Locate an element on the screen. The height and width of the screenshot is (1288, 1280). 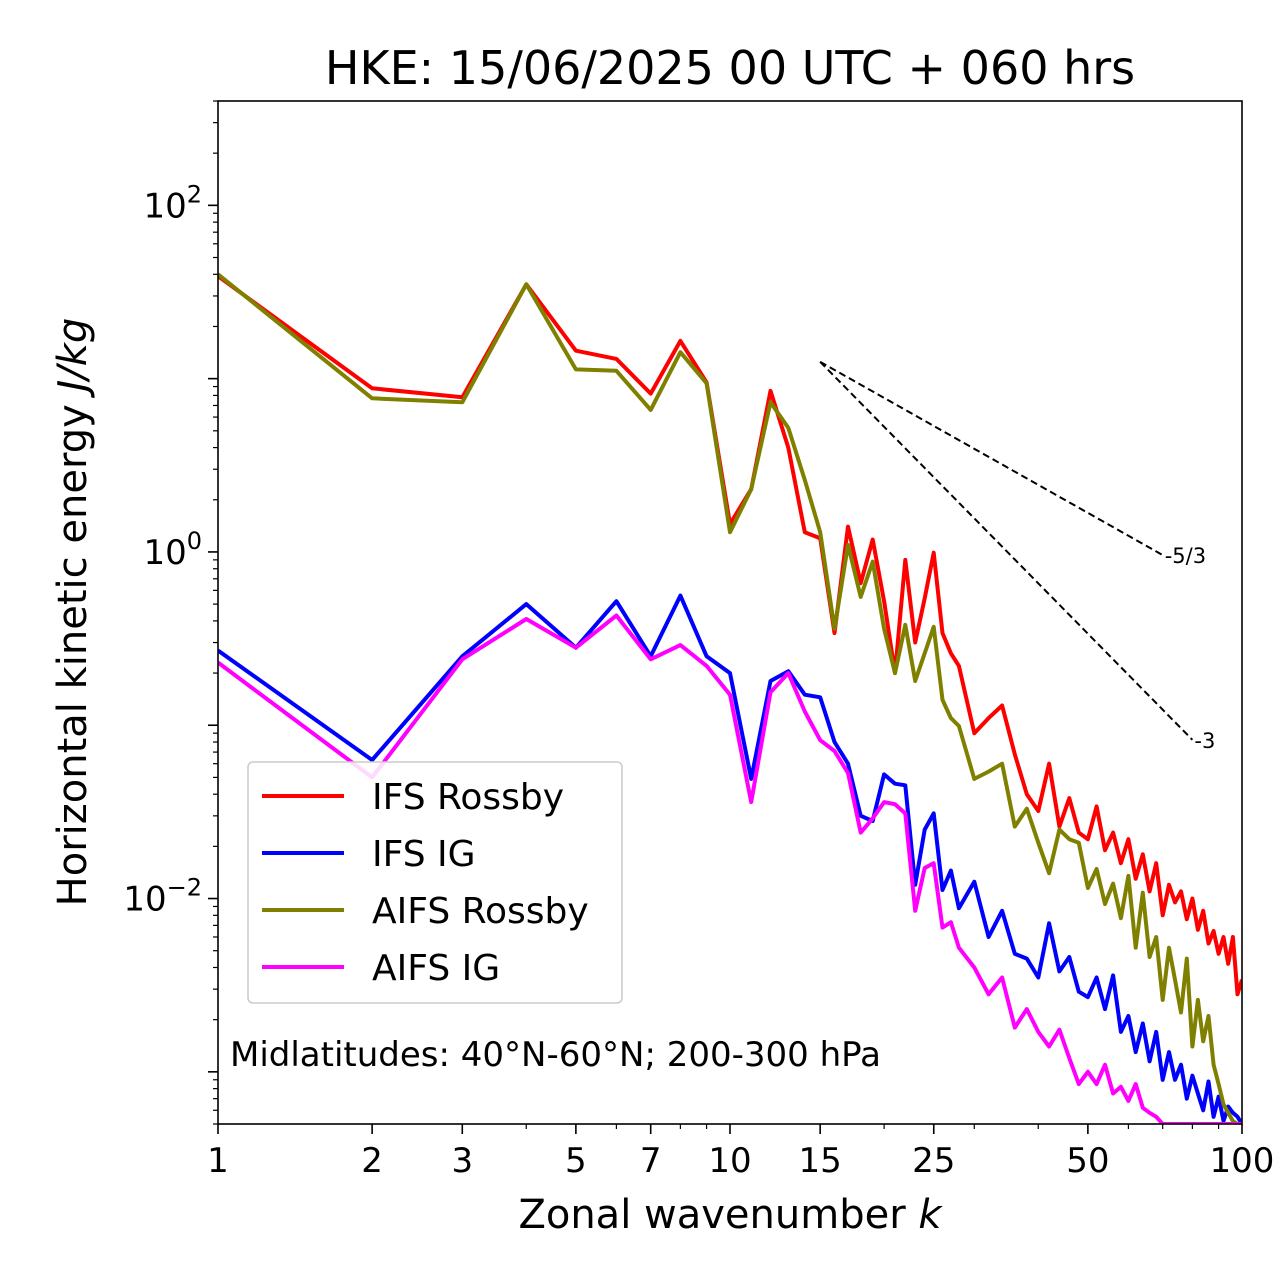
x-tick-label: 7 is located at coordinates (651, 1161).